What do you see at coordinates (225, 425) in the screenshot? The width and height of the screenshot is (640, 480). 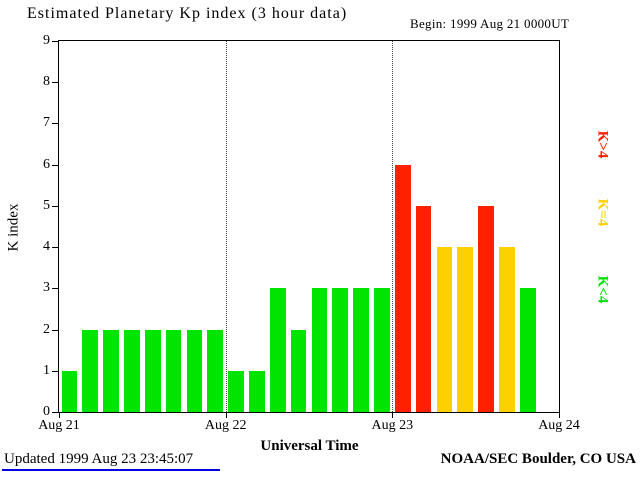 I see `x-tick-label: Aug 22` at bounding box center [225, 425].